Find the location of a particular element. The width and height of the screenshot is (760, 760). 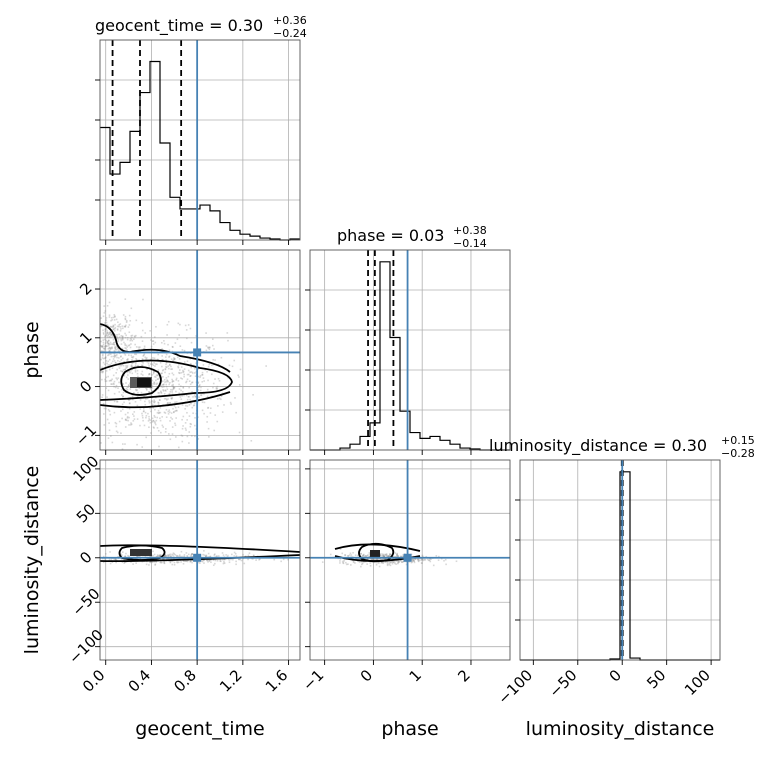

hist-geocent_time is located at coordinates (200, 150).